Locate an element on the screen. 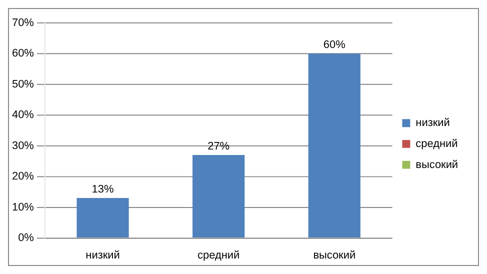 The width and height of the screenshot is (487, 274). x-tick-label: низкий is located at coordinates (103, 256).